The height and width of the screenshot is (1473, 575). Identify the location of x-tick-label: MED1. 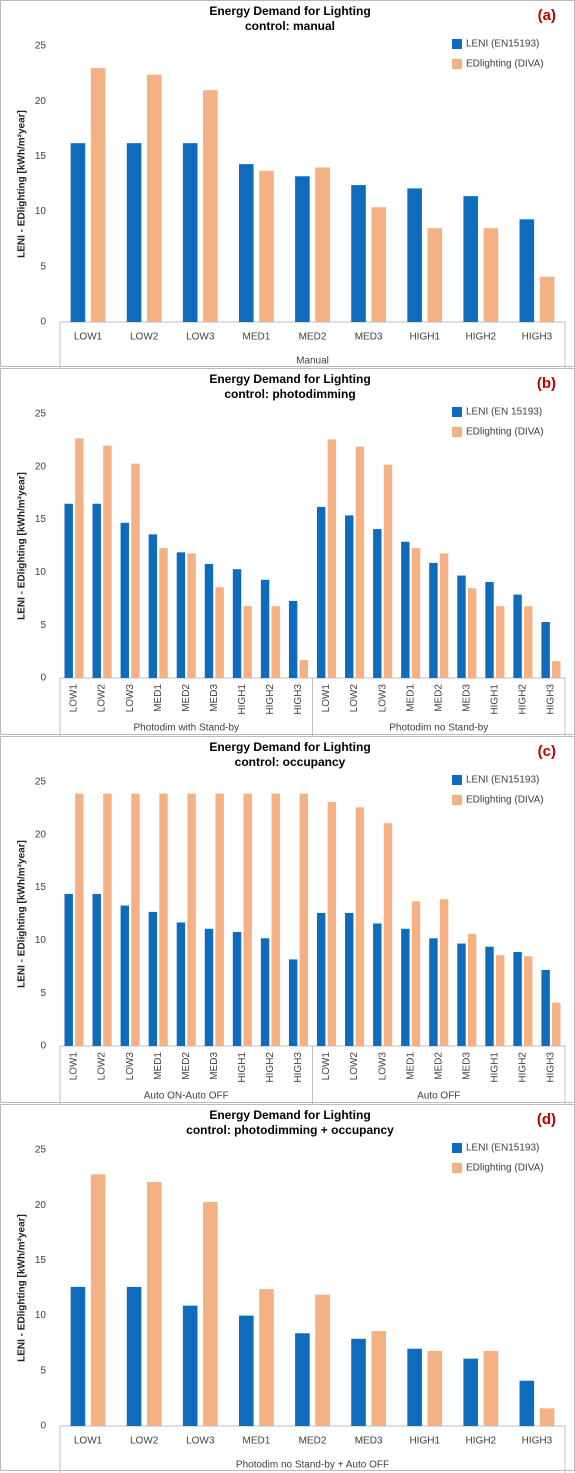
(256, 337).